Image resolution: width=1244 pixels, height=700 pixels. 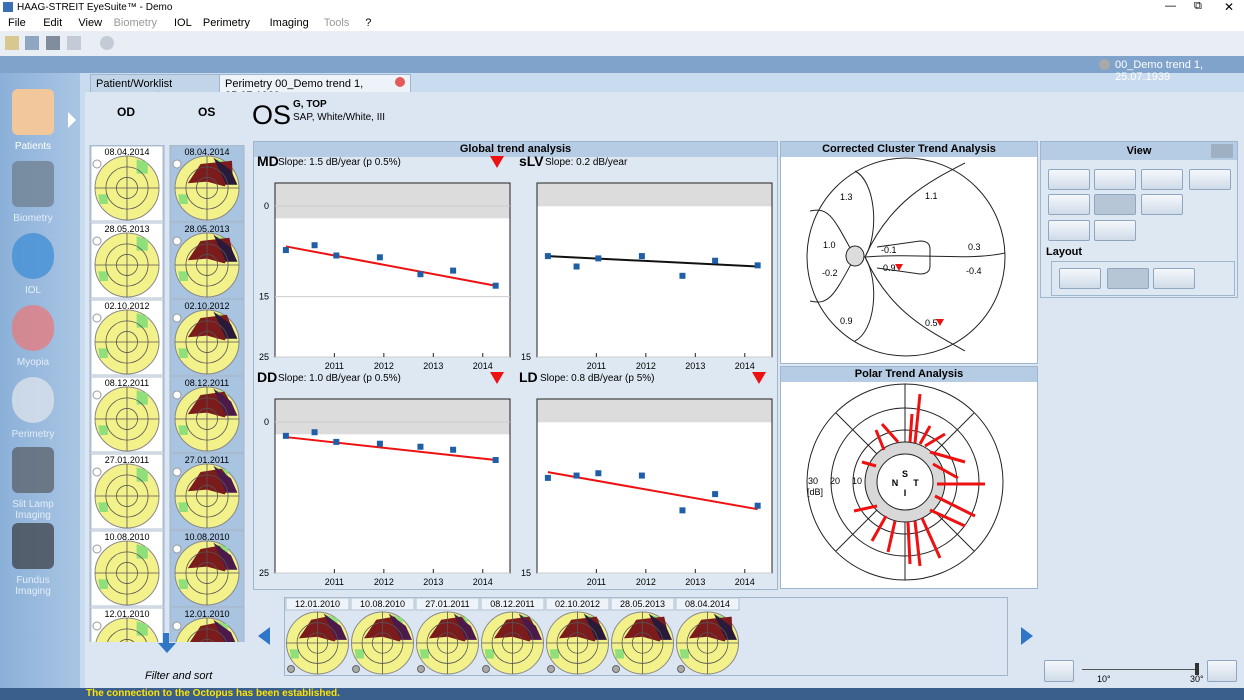 I want to click on menu-item: Perimetry, so click(x=226, y=23).